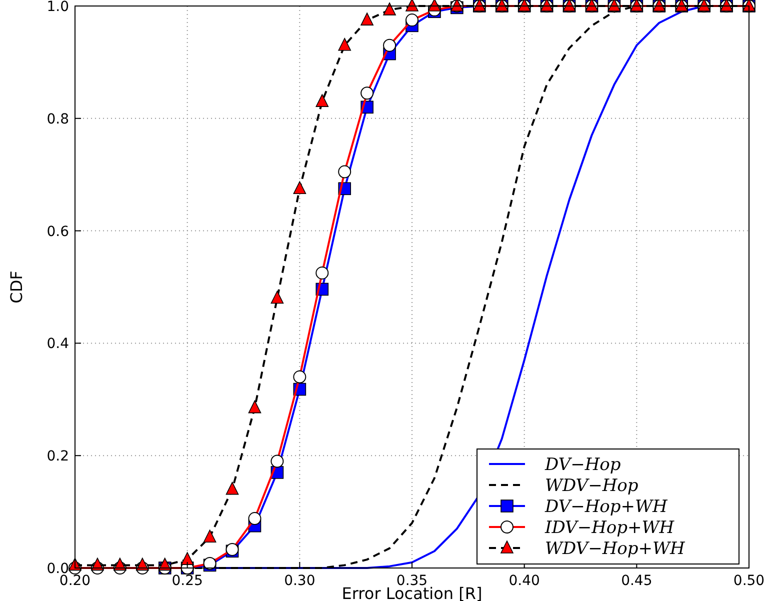 This screenshot has width=769, height=601. Describe the element at coordinates (615, 549) in the screenshot. I see `legend-label: WDV−Hop+WH` at that location.